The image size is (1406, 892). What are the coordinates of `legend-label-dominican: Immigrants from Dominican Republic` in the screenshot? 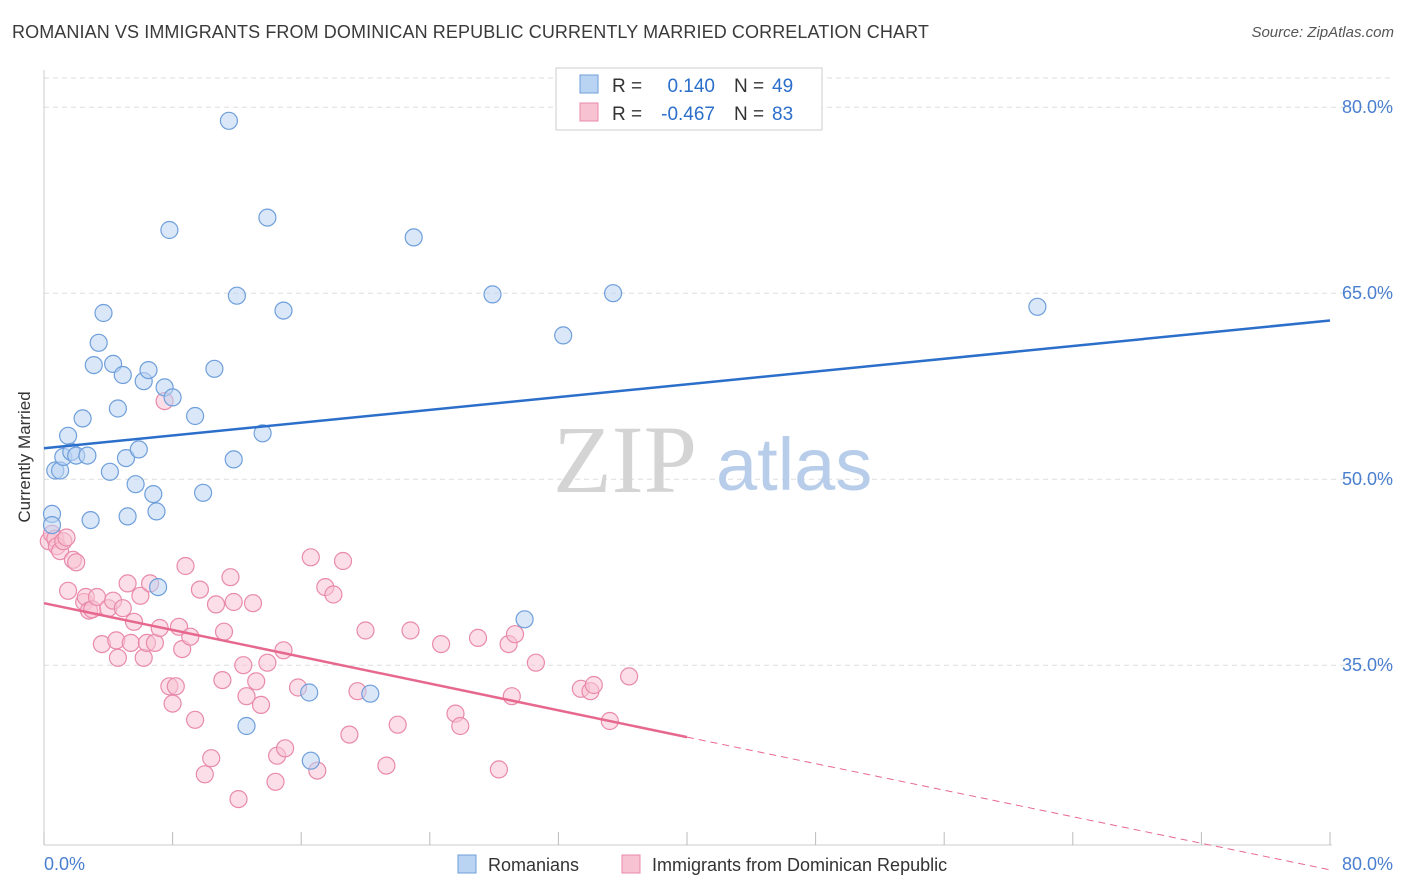 It's located at (799, 865).